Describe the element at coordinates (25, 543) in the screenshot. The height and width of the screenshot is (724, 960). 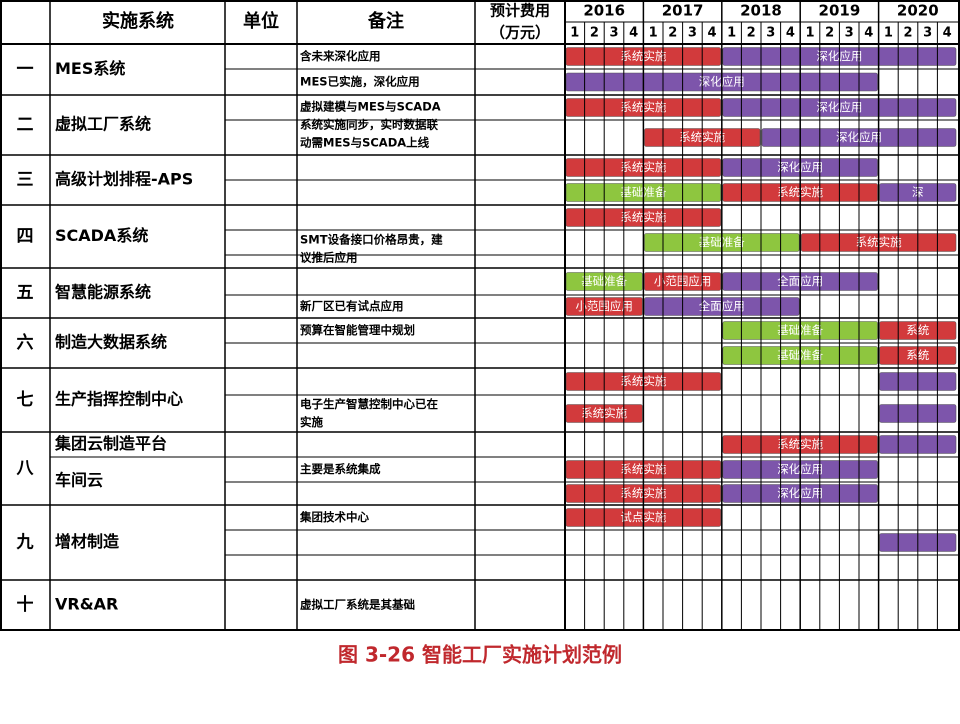
I see `row-number: 九` at that location.